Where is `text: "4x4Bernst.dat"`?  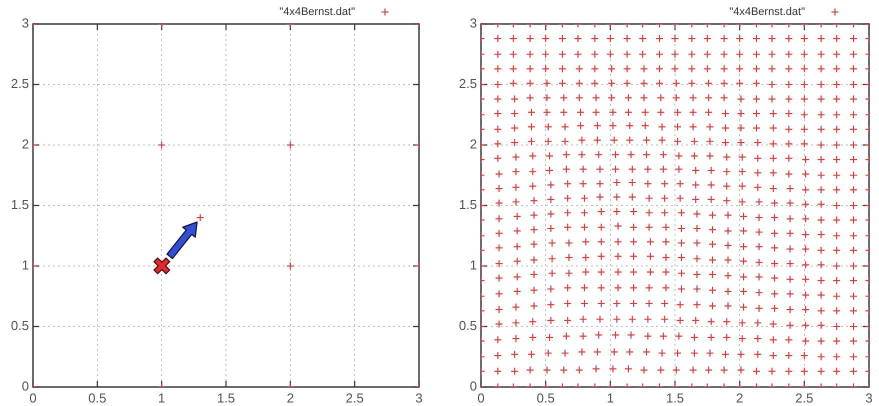 text: "4x4Bernst.dat" is located at coordinates (767, 12).